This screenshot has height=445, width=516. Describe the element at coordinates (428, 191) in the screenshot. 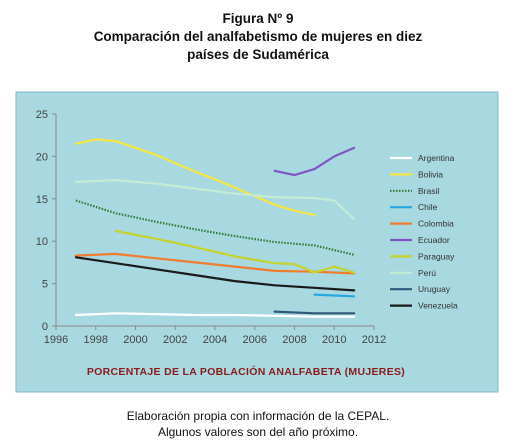

I see `legend-label: Brasil` at that location.